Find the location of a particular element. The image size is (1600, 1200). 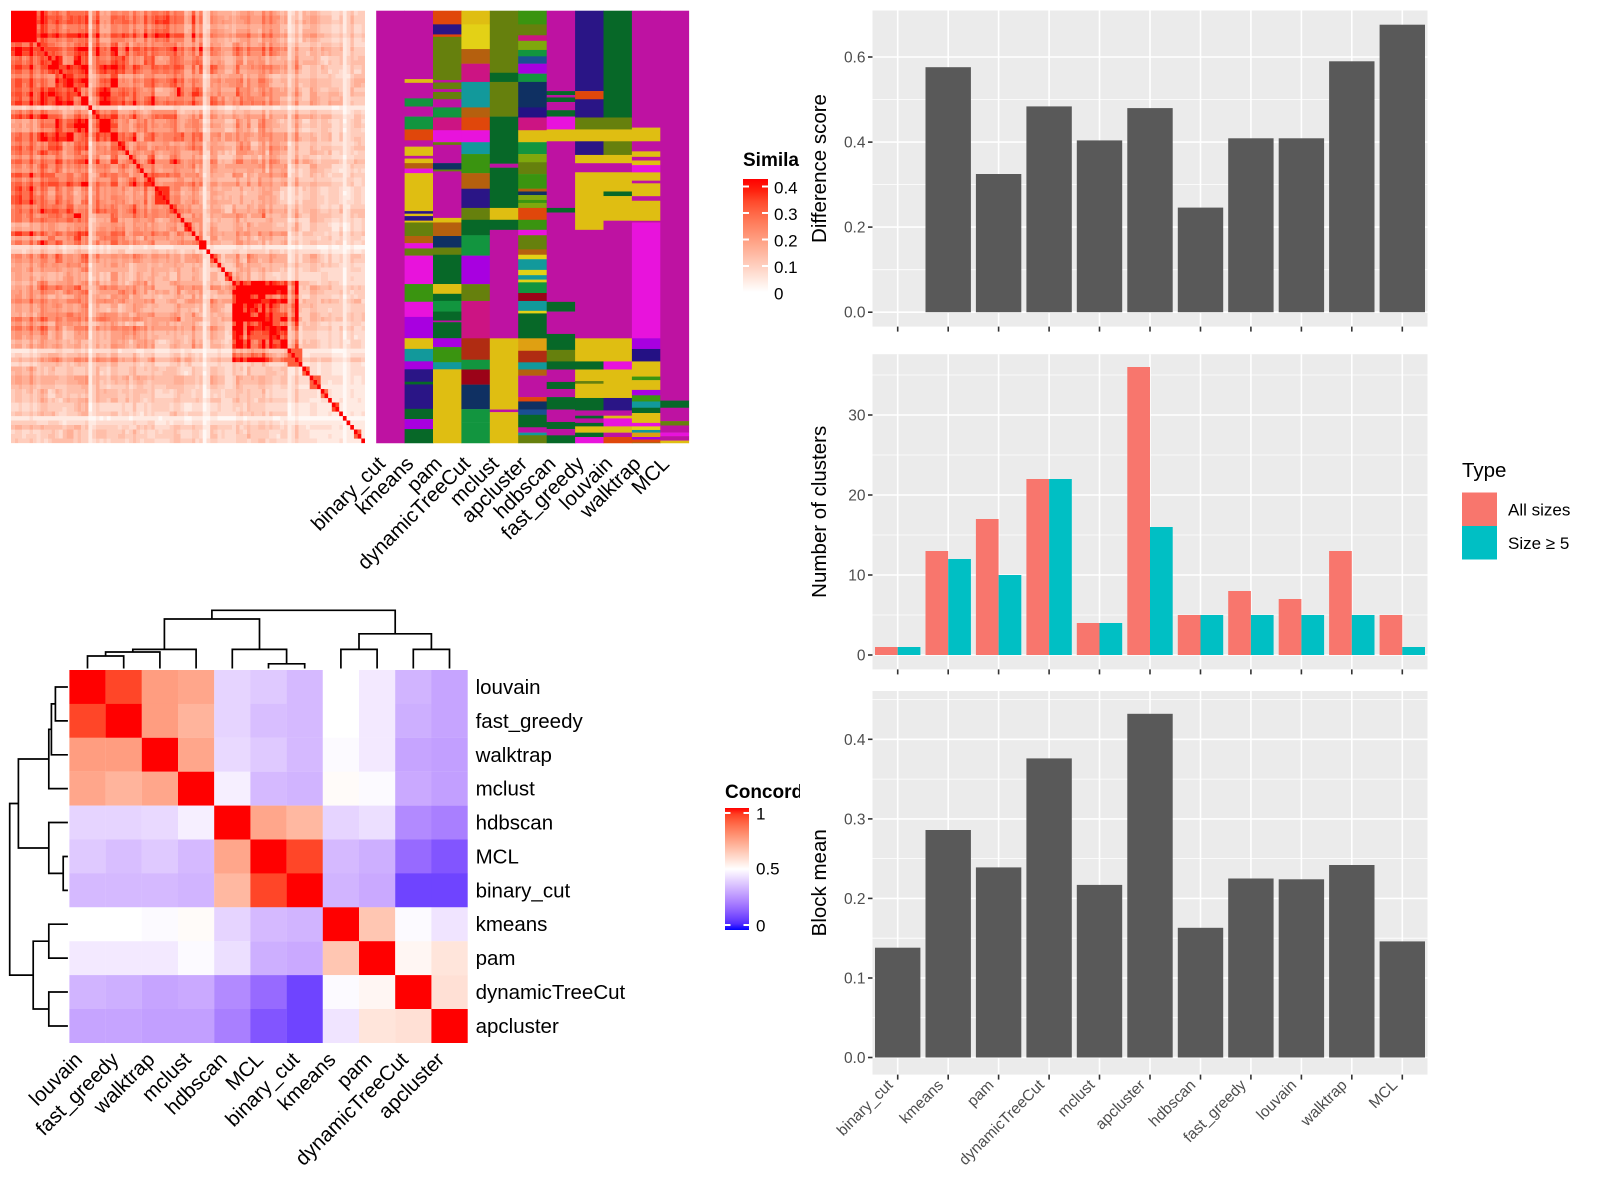

svg-text: 20 is located at coordinates (857, 496).